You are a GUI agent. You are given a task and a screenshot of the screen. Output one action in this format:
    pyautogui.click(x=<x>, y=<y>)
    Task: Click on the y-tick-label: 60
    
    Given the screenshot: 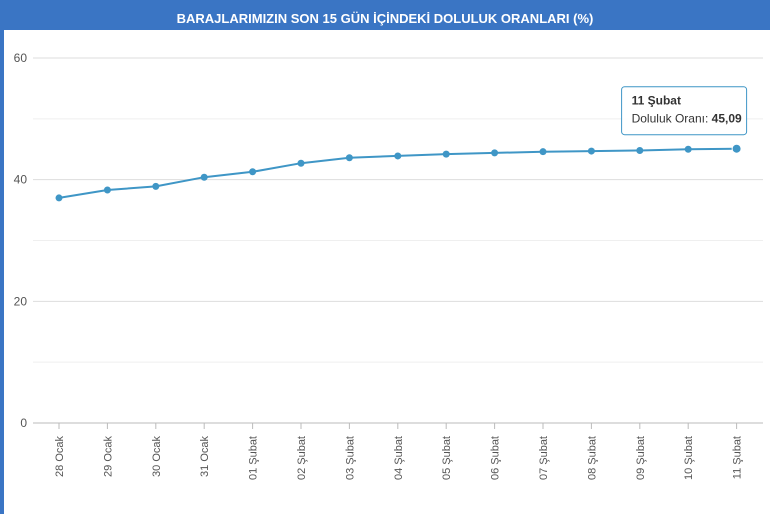 What is the action you would take?
    pyautogui.click(x=21, y=58)
    